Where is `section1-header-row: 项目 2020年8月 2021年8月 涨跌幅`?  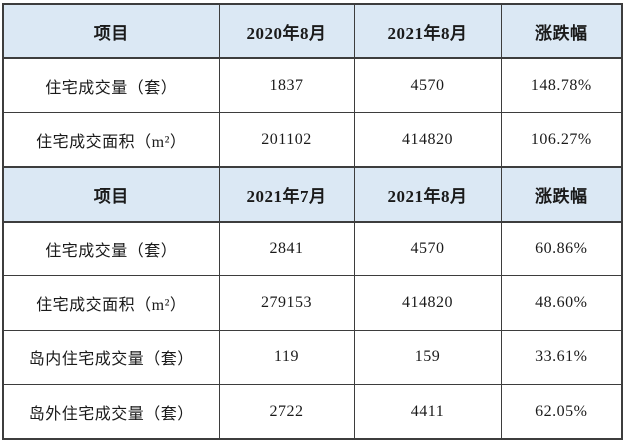 section1-header-row: 项目 2020年8月 2021年8月 涨跌幅 is located at coordinates (312, 31).